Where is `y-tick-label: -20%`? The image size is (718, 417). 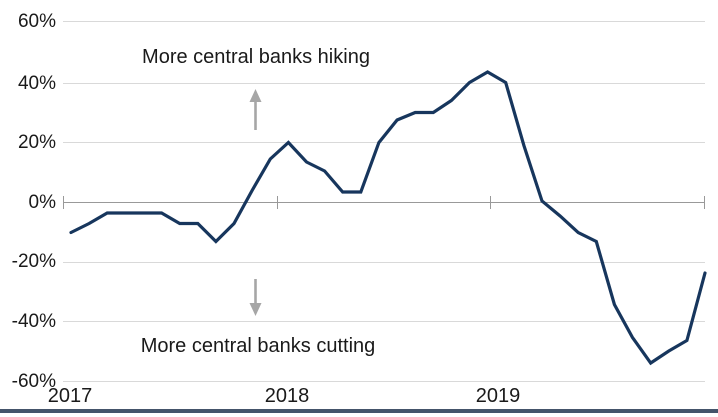 y-tick-label: -20% is located at coordinates (33, 261).